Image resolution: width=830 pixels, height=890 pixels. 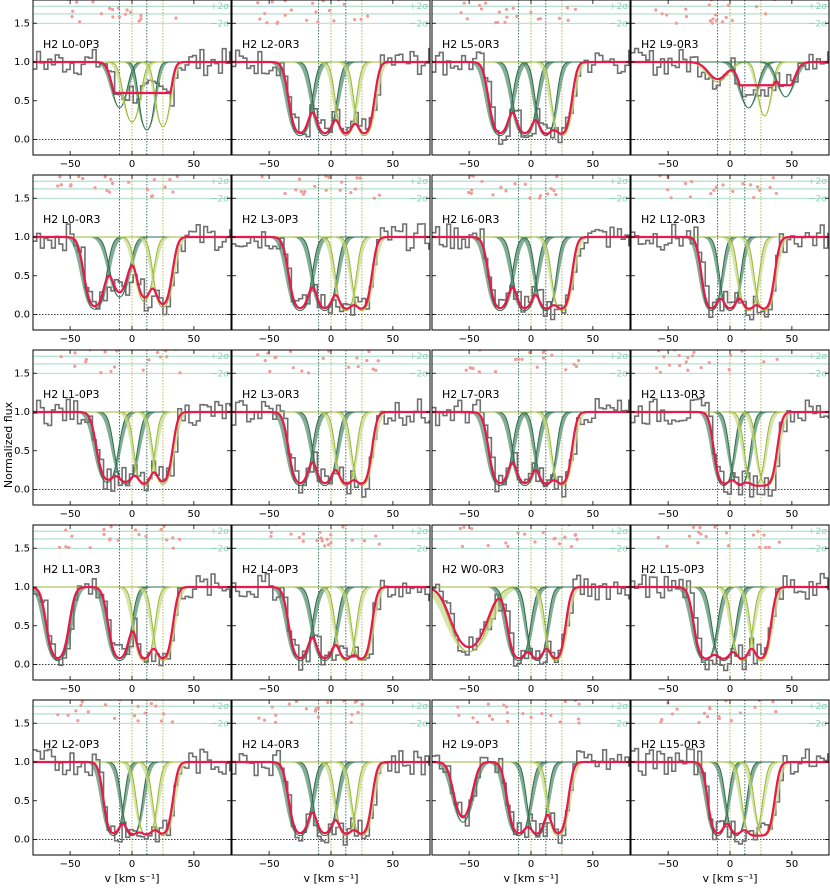 What do you see at coordinates (123, 783) in the screenshot?
I see `panel-17: H2 L2-0P3 +2σ −2σ −50 0 50 0.0 0.5 1.0 1.5` at bounding box center [123, 783].